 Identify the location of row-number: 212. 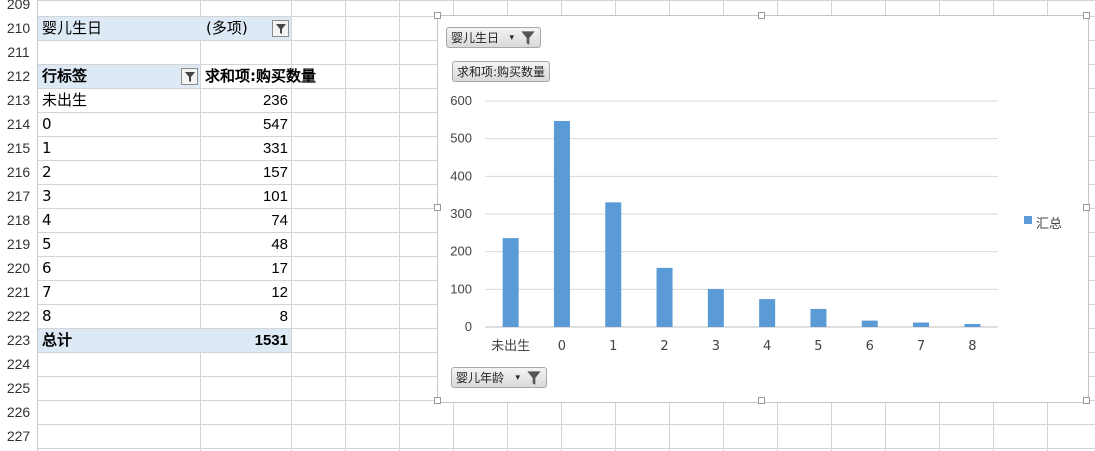
(18, 76).